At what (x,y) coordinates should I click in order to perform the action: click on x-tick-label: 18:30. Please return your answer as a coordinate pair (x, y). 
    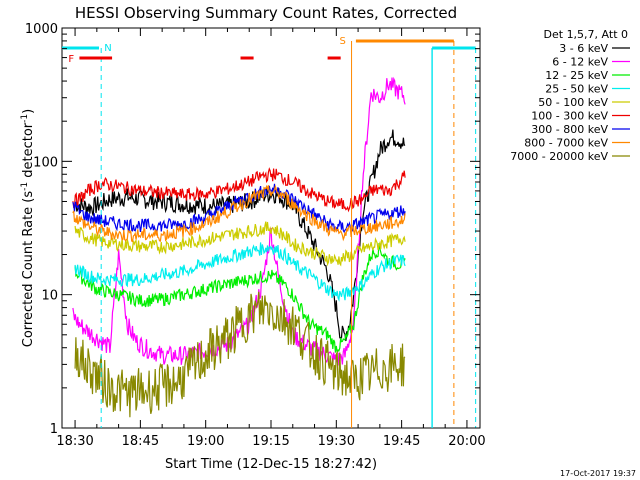
    Looking at the image, I should click on (74, 441).